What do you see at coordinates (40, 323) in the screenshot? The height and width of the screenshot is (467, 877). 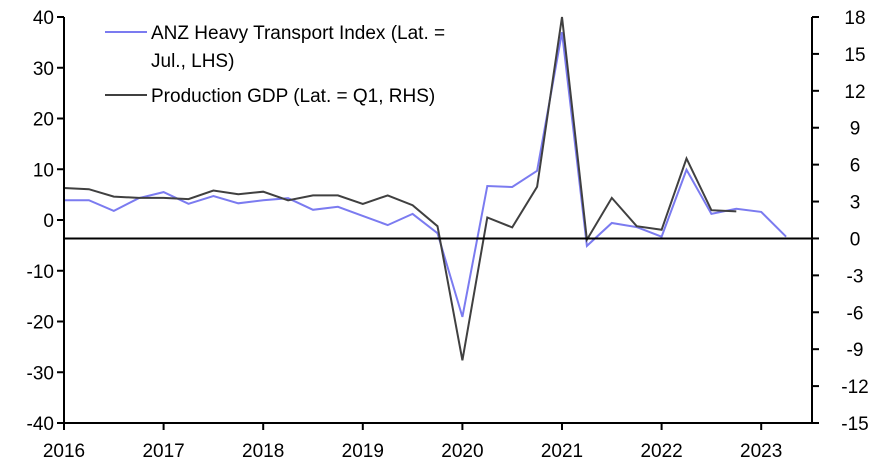 I see `left-tick-label: -20` at bounding box center [40, 323].